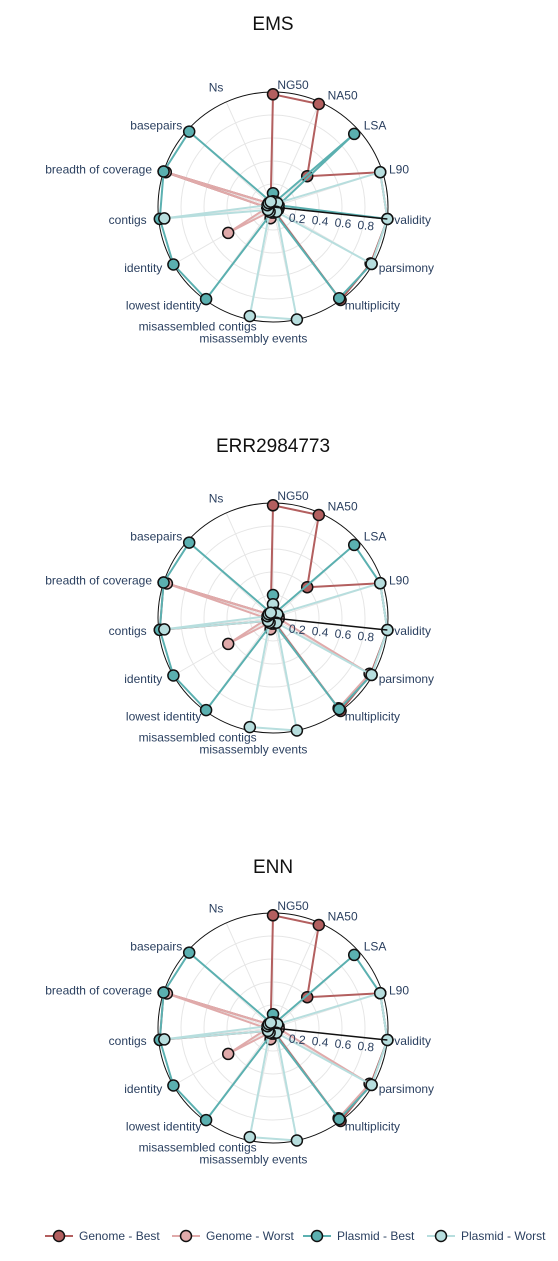 This screenshot has height=1261, width=558. I want to click on axis-label-identity: identity, so click(143, 1089).